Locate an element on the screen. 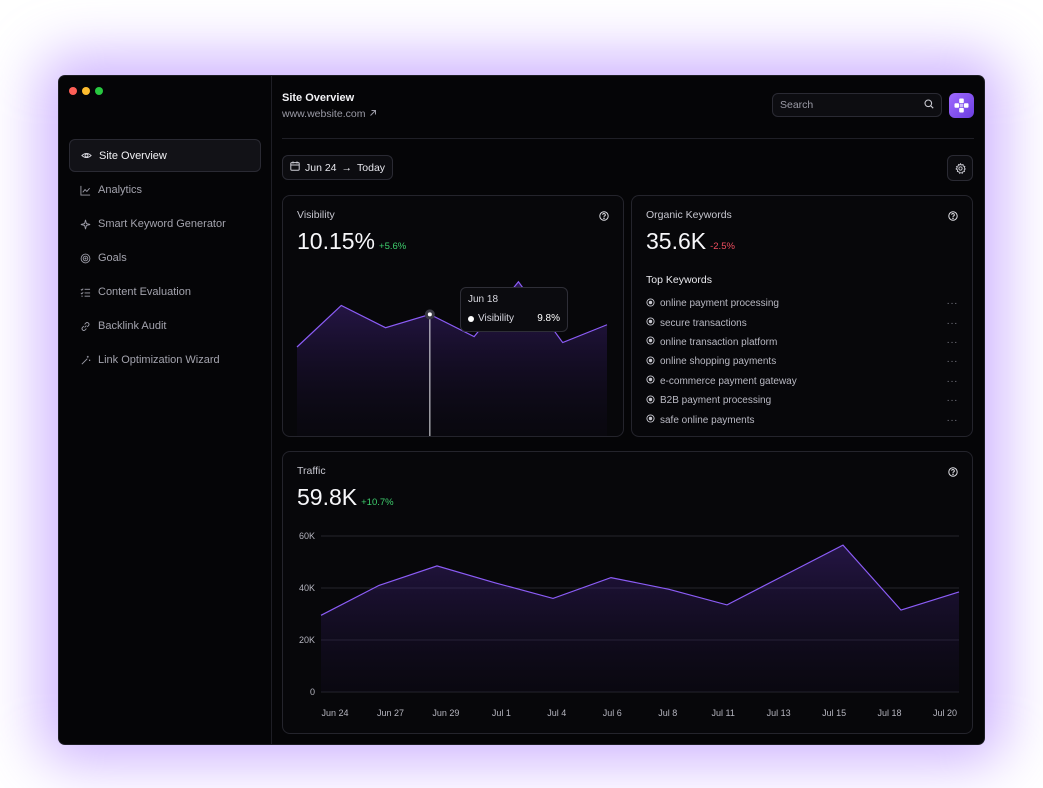  arrow-right-icon: → is located at coordinates (347, 167).